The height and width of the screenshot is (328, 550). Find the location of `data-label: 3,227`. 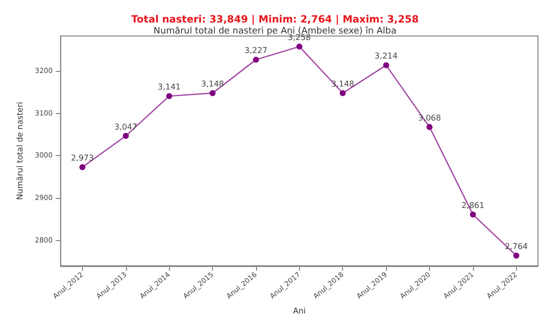

data-label: 3,227 is located at coordinates (256, 51).